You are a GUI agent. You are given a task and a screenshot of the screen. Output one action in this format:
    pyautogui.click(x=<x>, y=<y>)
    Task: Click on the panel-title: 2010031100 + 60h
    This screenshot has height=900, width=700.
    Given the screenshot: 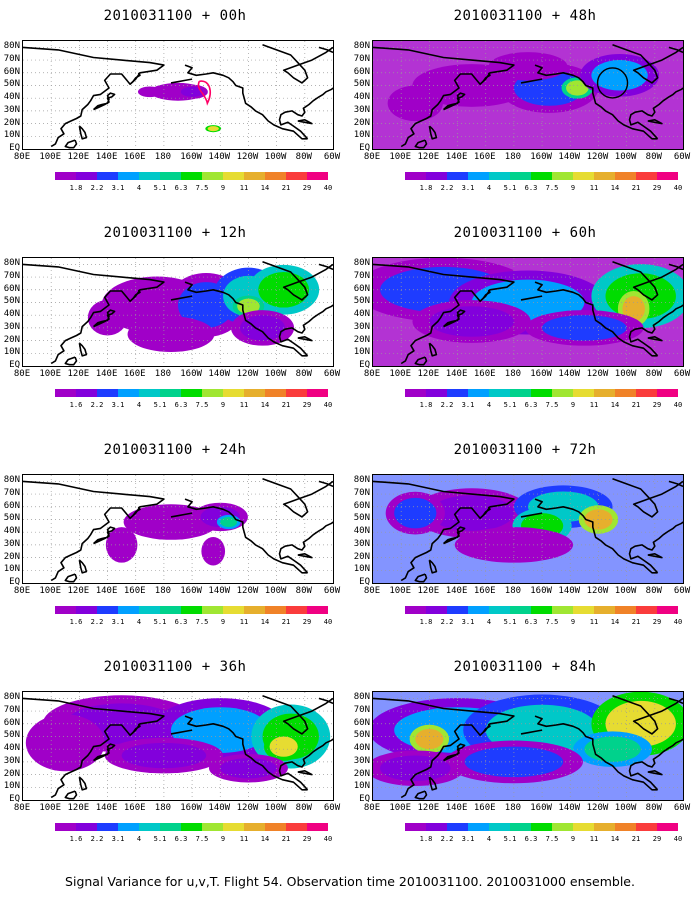 What is the action you would take?
    pyautogui.click(x=525, y=233)
    